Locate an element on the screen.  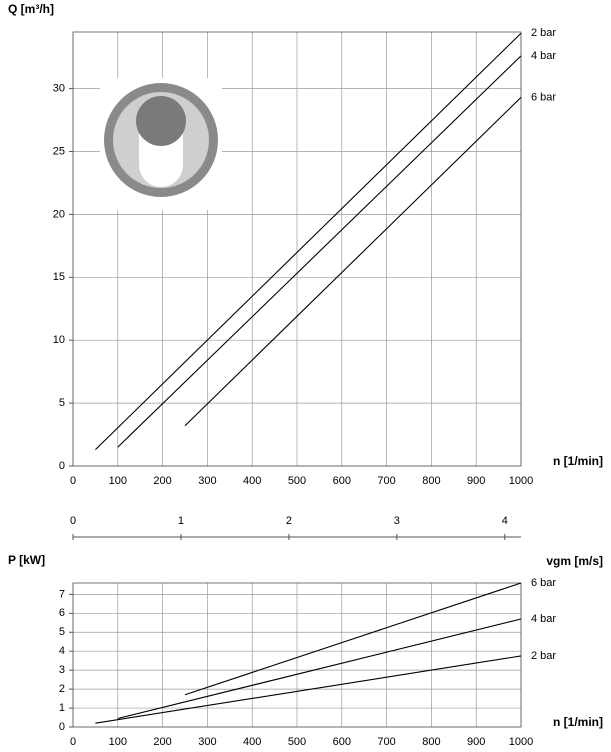
x-tick-label: 4 is located at coordinates (505, 521).